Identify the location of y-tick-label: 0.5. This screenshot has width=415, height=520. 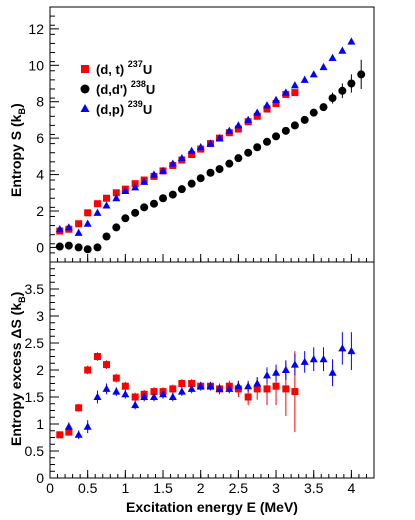
(35, 451).